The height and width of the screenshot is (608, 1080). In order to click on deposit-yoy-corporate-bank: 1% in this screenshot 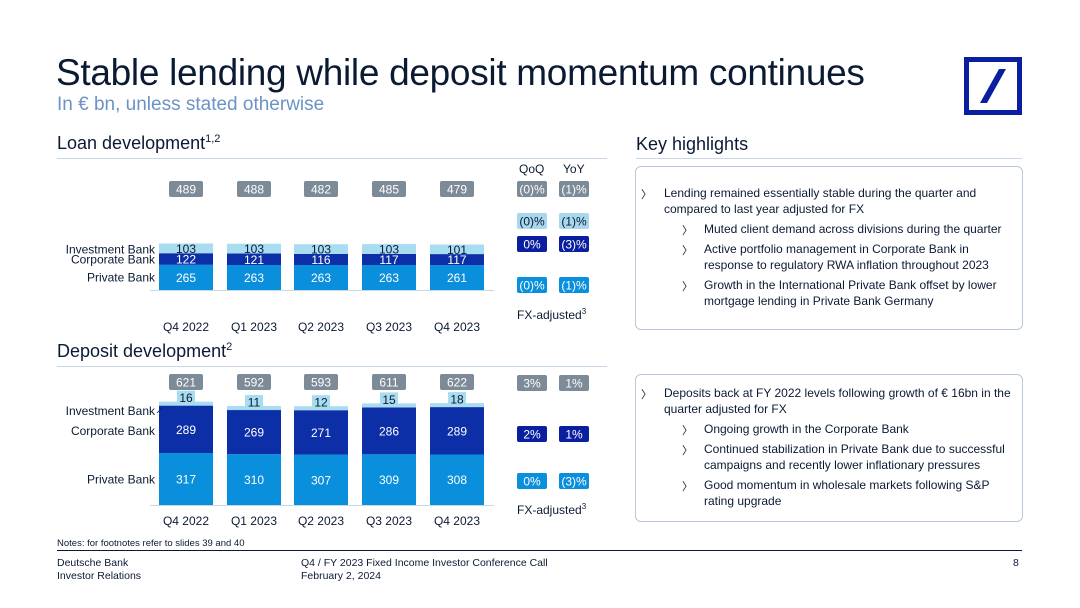, I will do `click(574, 435)`.